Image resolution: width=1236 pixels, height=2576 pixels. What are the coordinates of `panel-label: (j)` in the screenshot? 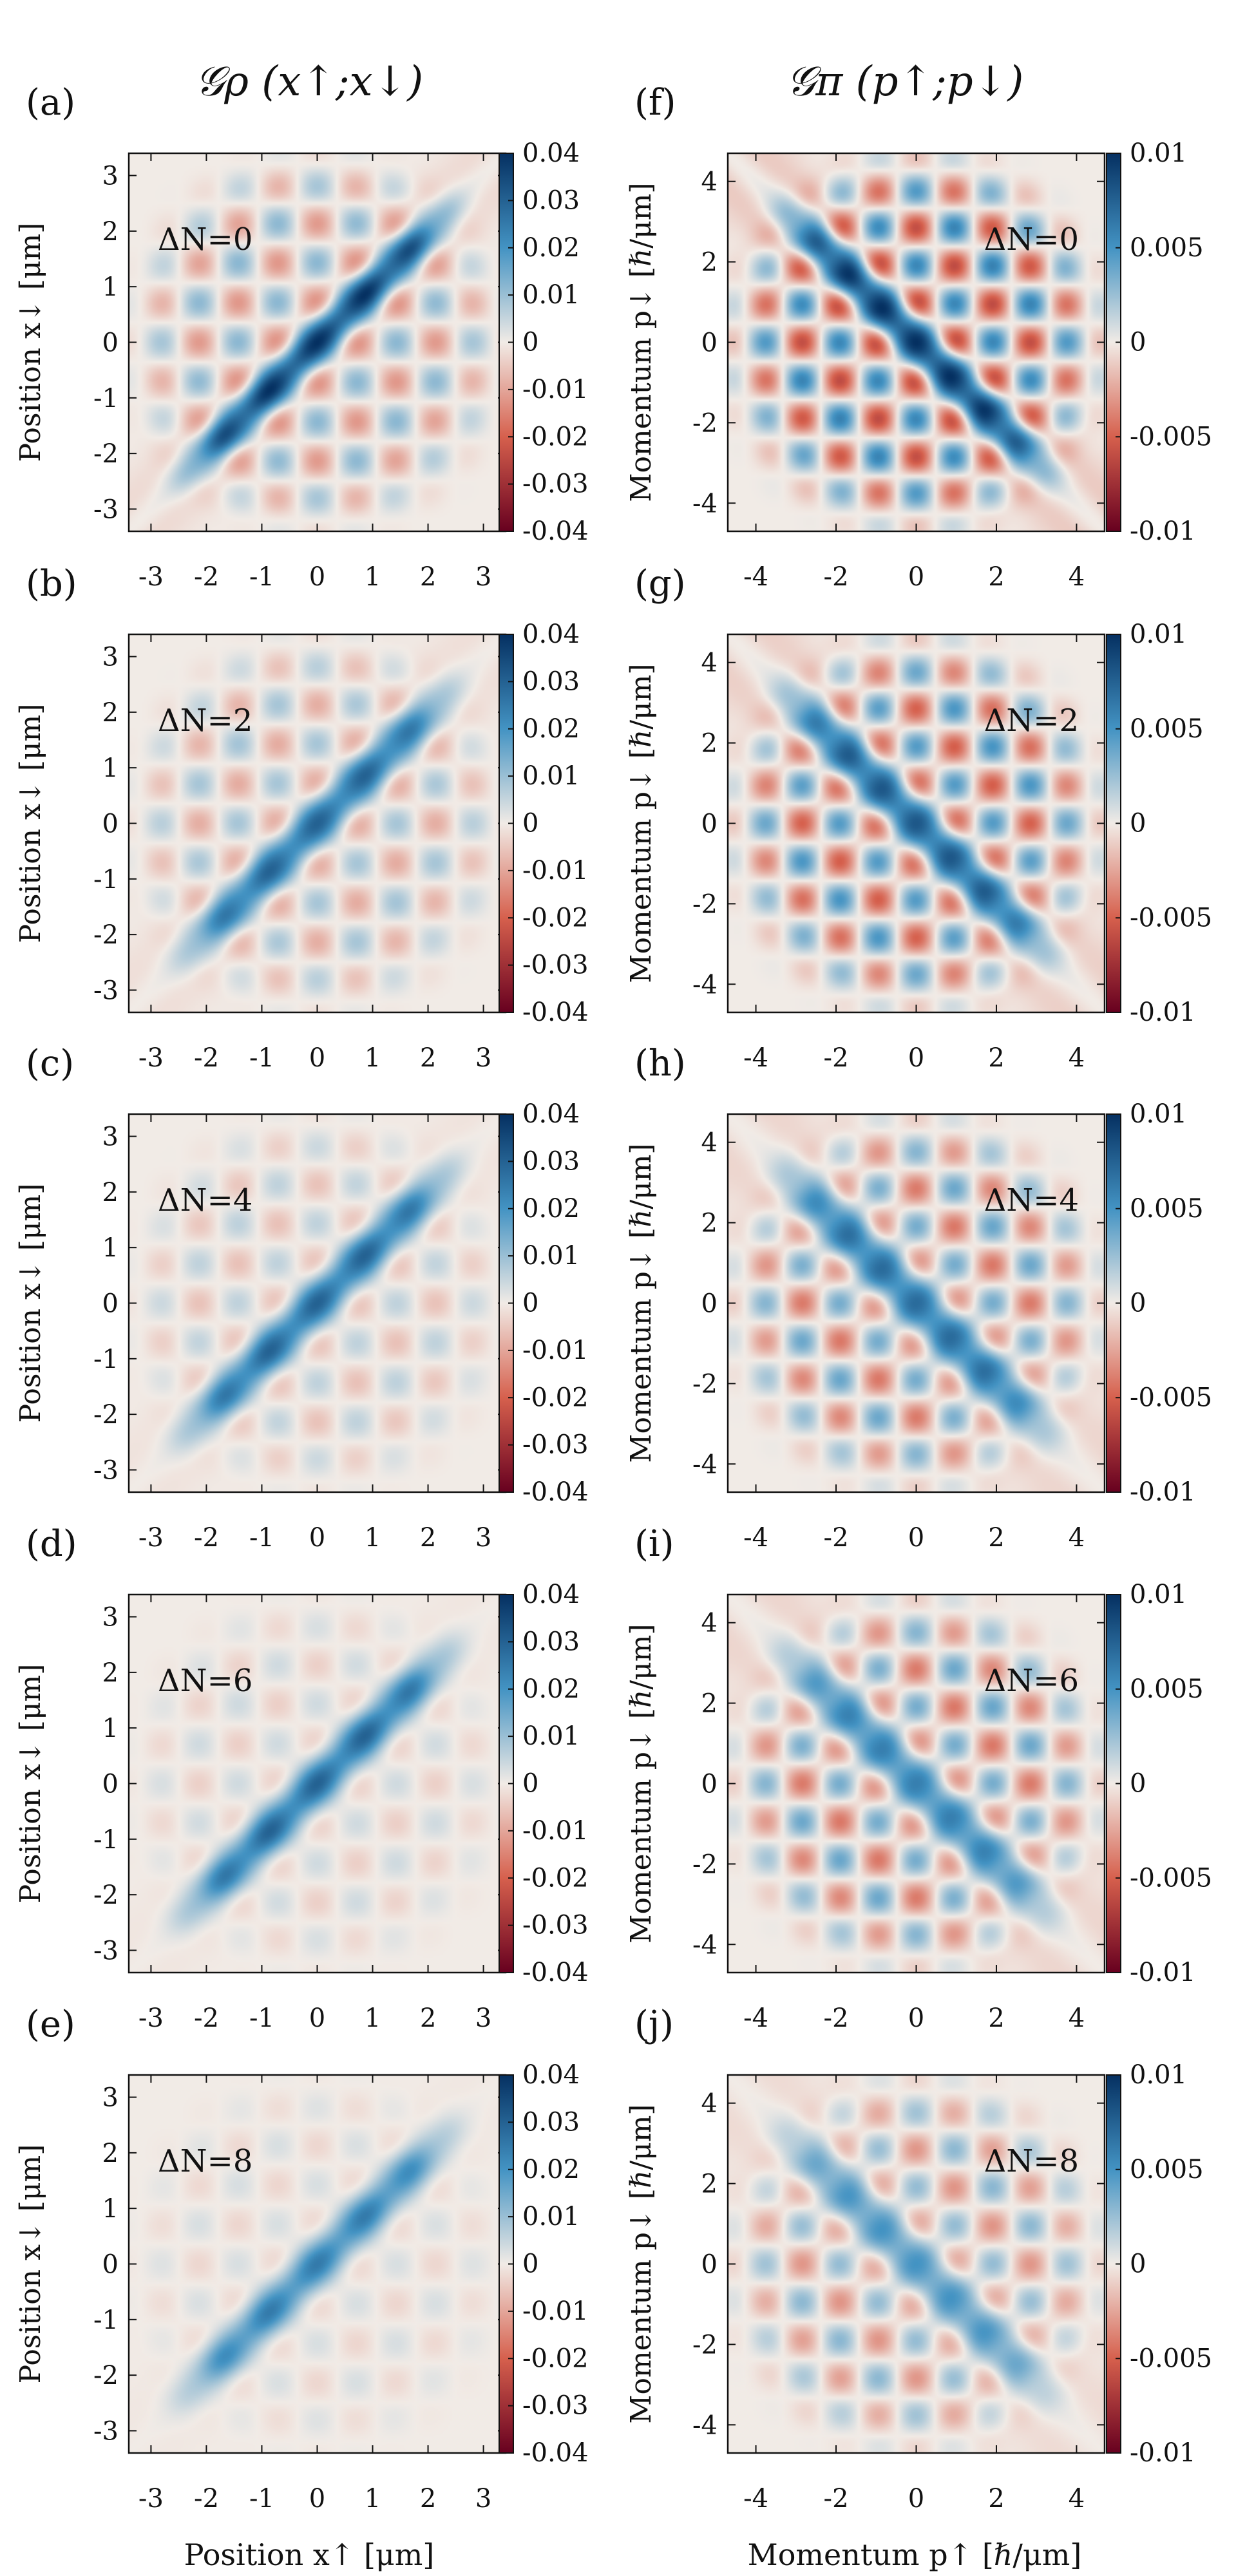 It's located at (654, 2024).